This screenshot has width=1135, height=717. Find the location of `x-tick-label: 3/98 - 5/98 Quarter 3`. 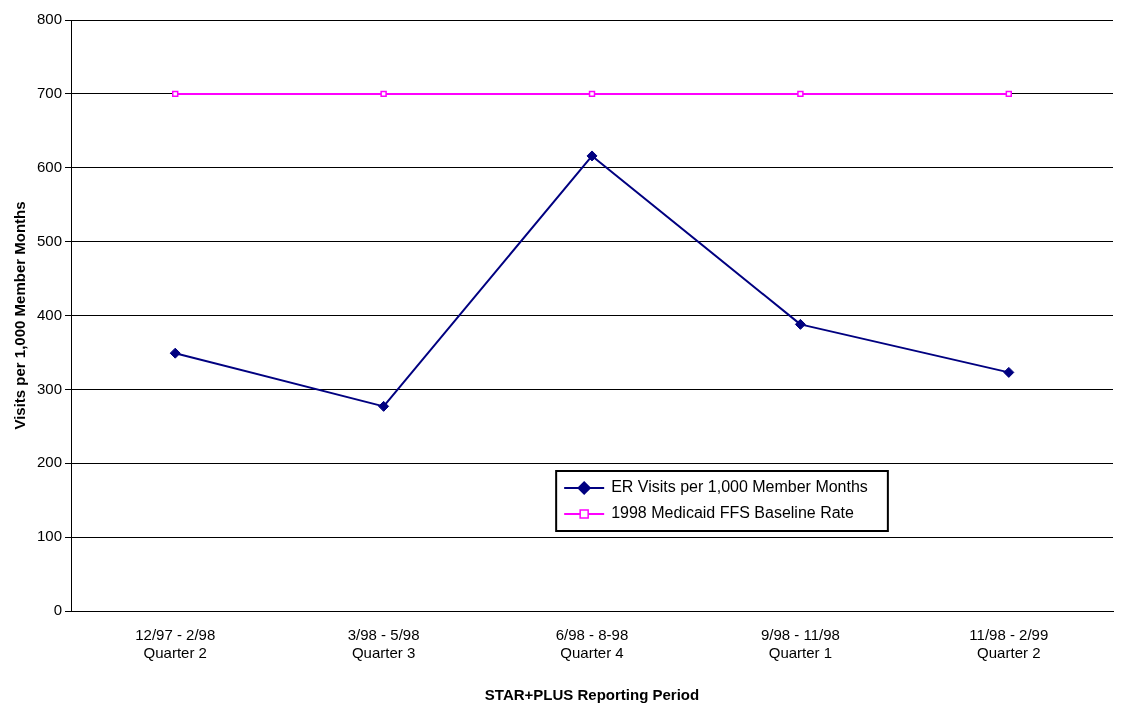

x-tick-label: 3/98 - 5/98 Quarter 3 is located at coordinates (383, 644).